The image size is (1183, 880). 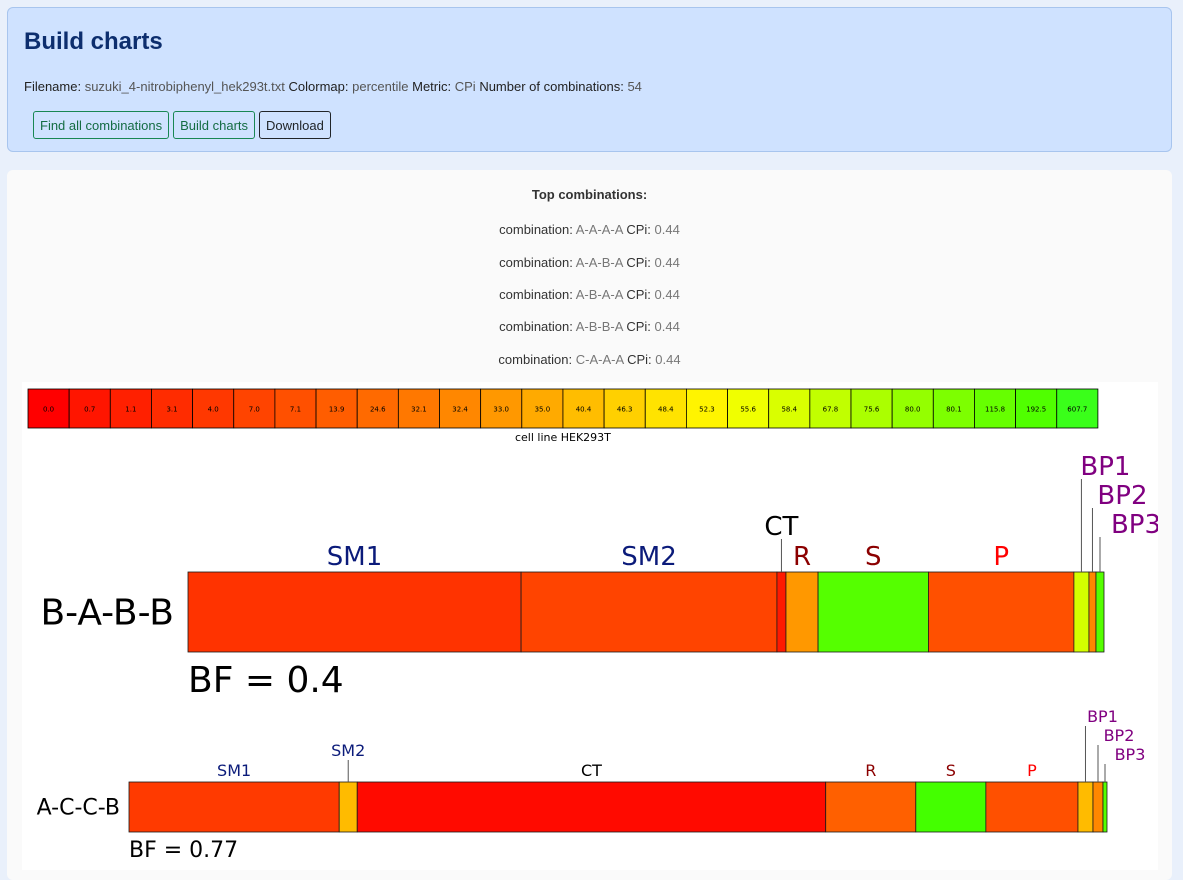 I want to click on colormap-value-label: 80.0, so click(x=913, y=410).